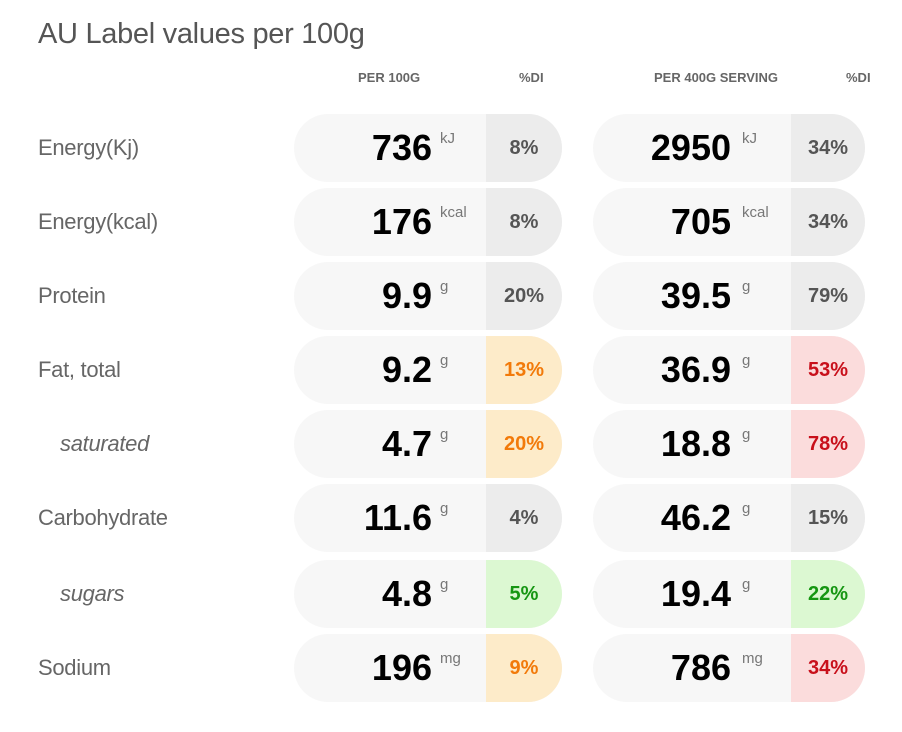 This screenshot has height=732, width=902. Describe the element at coordinates (828, 444) in the screenshot. I see `per-serving-di-badge: 78%` at that location.